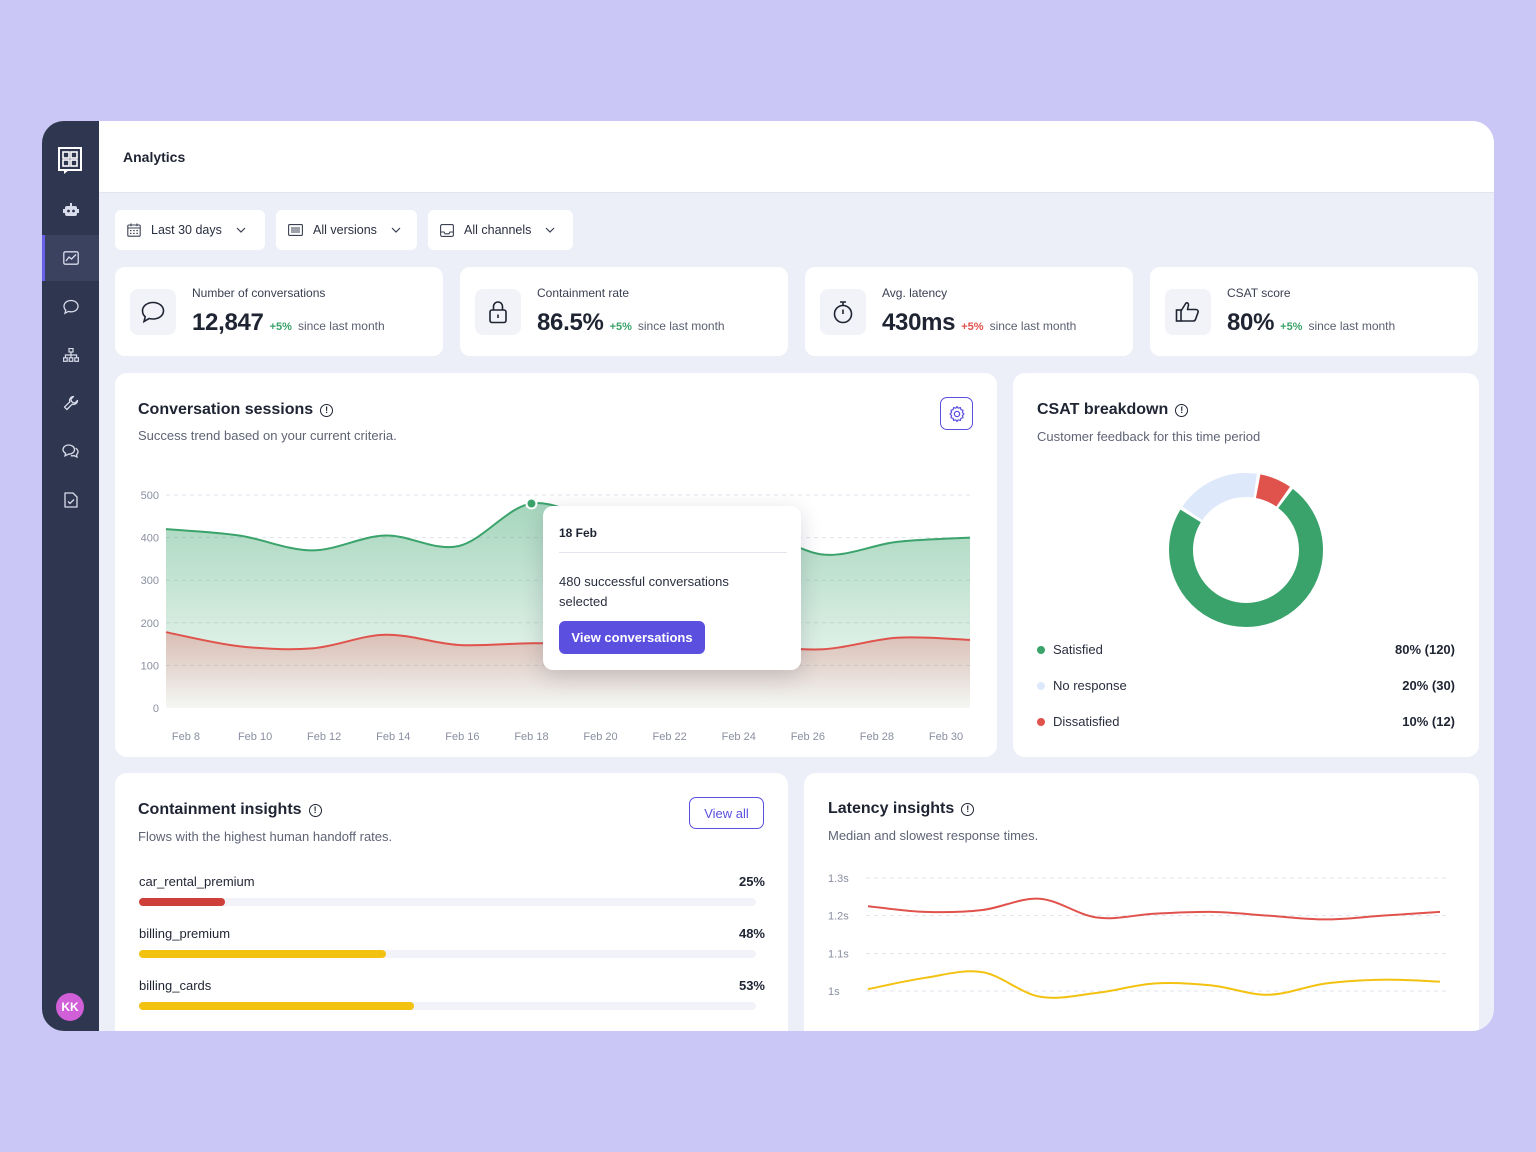  What do you see at coordinates (220, 809) in the screenshot?
I see `card-title: Containment insights` at bounding box center [220, 809].